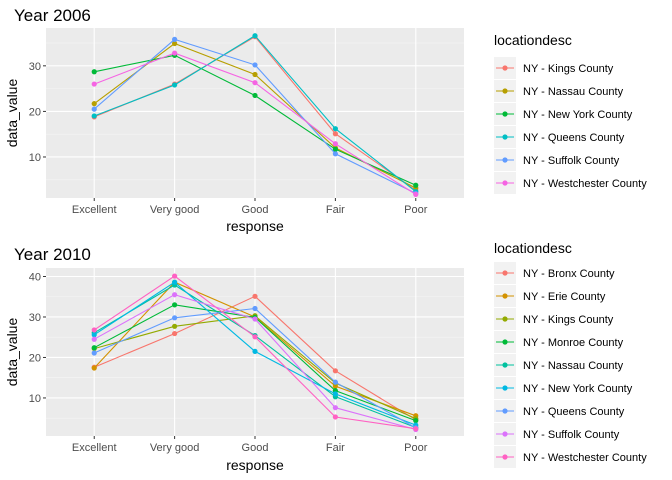 Image resolution: width=672 pixels, height=480 pixels. I want to click on x-tick-label: Good, so click(255, 210).